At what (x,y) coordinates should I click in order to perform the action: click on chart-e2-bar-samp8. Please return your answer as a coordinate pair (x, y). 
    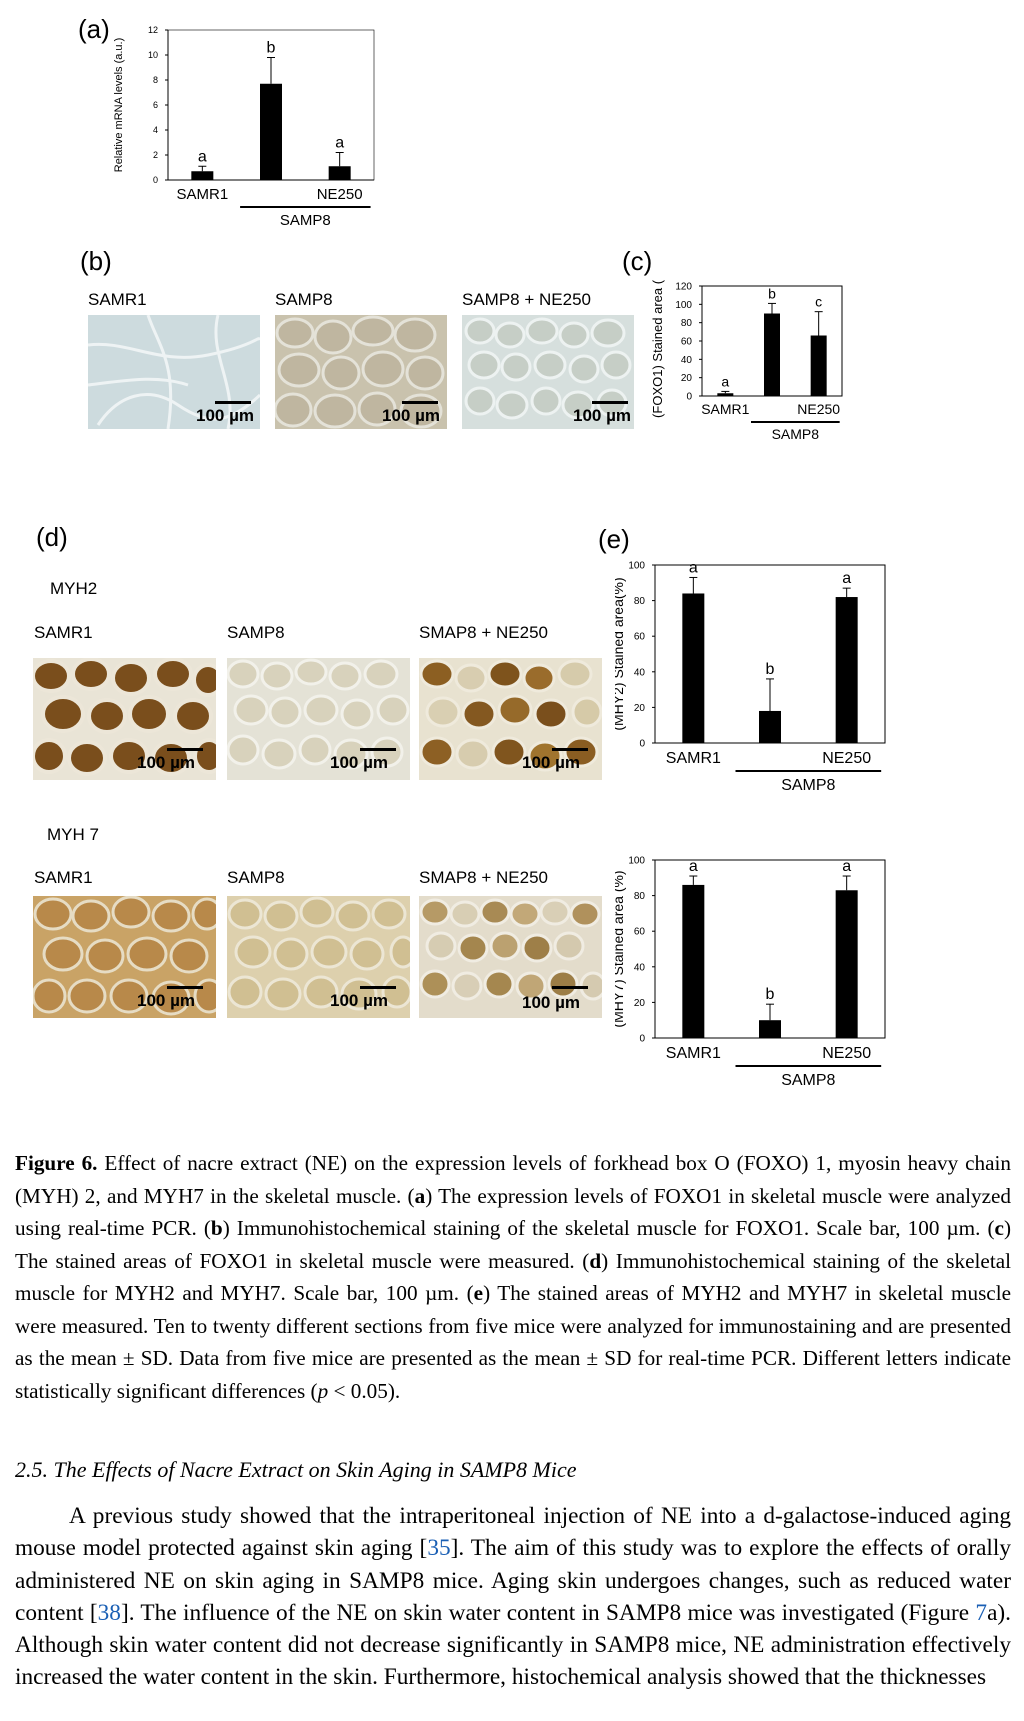
    Looking at the image, I should click on (770, 1029).